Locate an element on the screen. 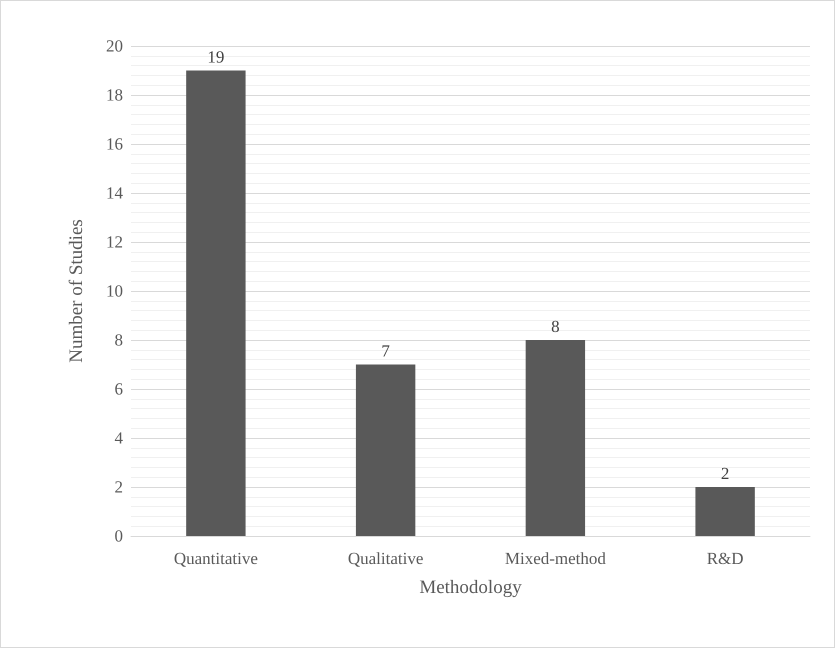  x-tick-label: Qualitative is located at coordinates (386, 558).